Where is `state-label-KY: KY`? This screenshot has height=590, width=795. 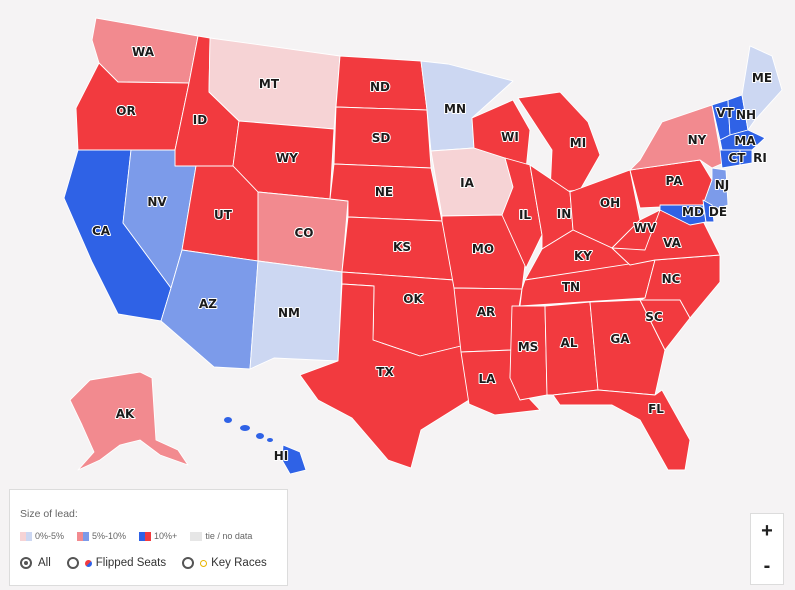 state-label-KY: KY is located at coordinates (583, 256).